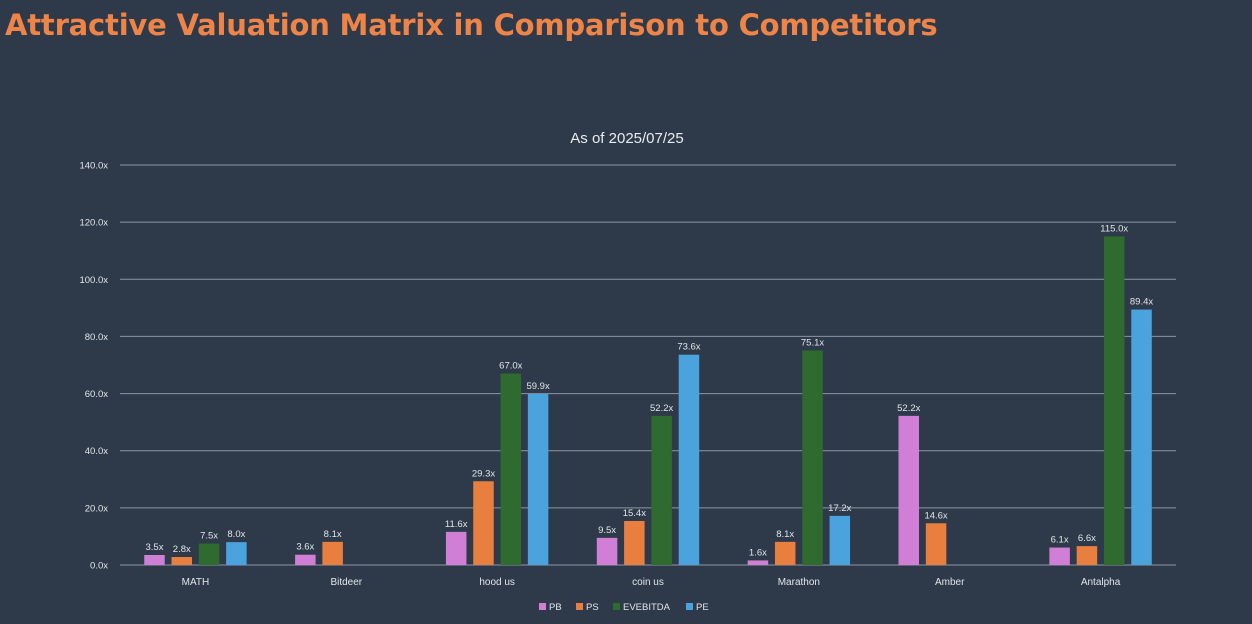 This screenshot has width=1252, height=624. I want to click on bar-pb-bitdeer, so click(305, 559).